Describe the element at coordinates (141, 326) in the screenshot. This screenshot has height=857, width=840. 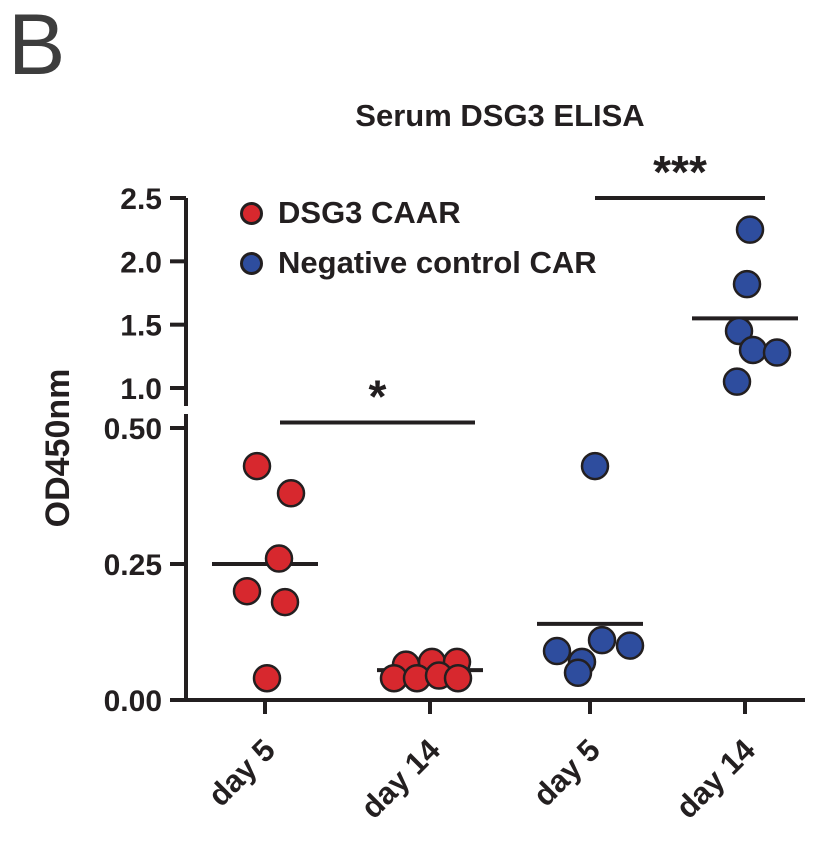
I see `y-tick-label: 1.5` at that location.